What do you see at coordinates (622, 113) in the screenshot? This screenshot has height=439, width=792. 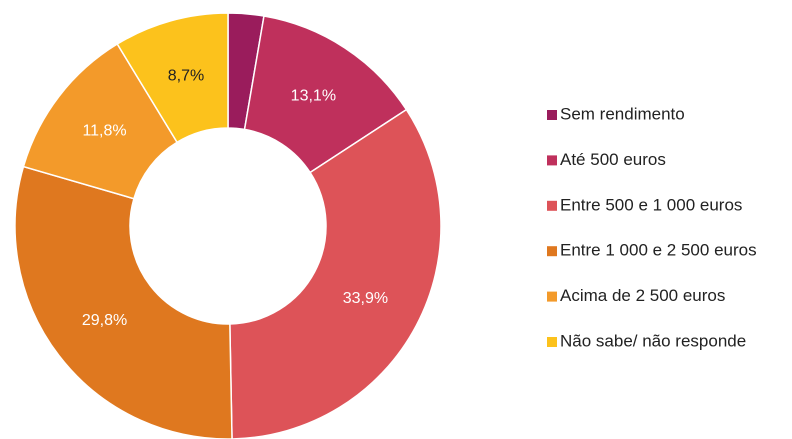 I see `legend-label: Sem rendimento` at bounding box center [622, 113].